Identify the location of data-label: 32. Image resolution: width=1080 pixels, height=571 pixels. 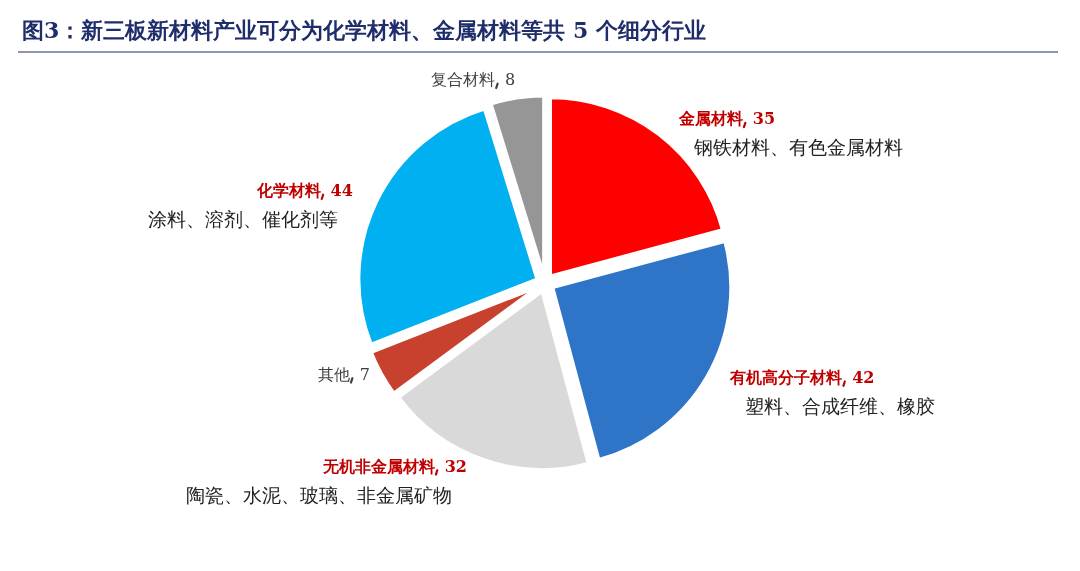
(455, 466).